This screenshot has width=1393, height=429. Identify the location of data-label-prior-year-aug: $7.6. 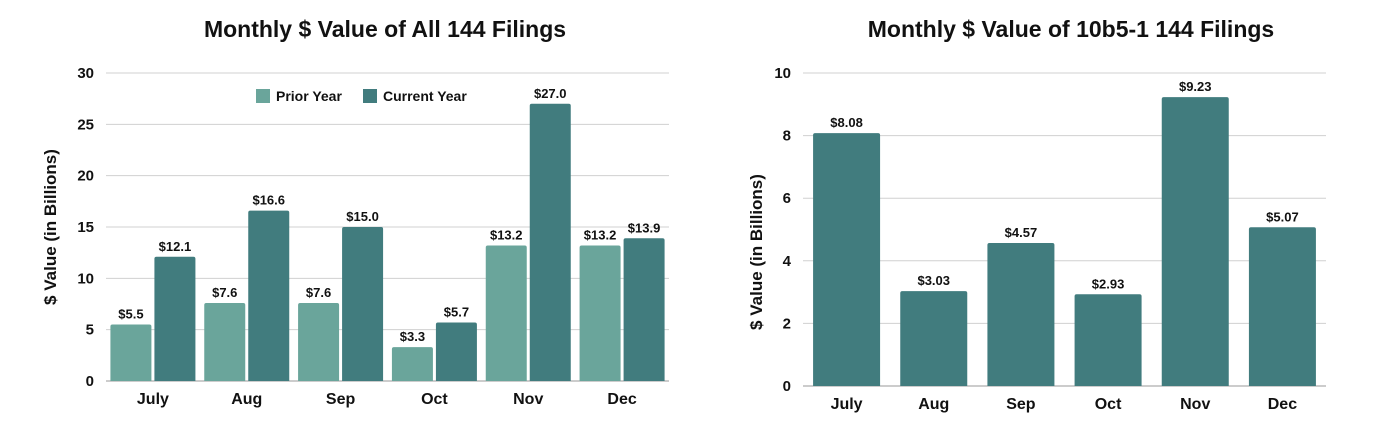
(224, 292).